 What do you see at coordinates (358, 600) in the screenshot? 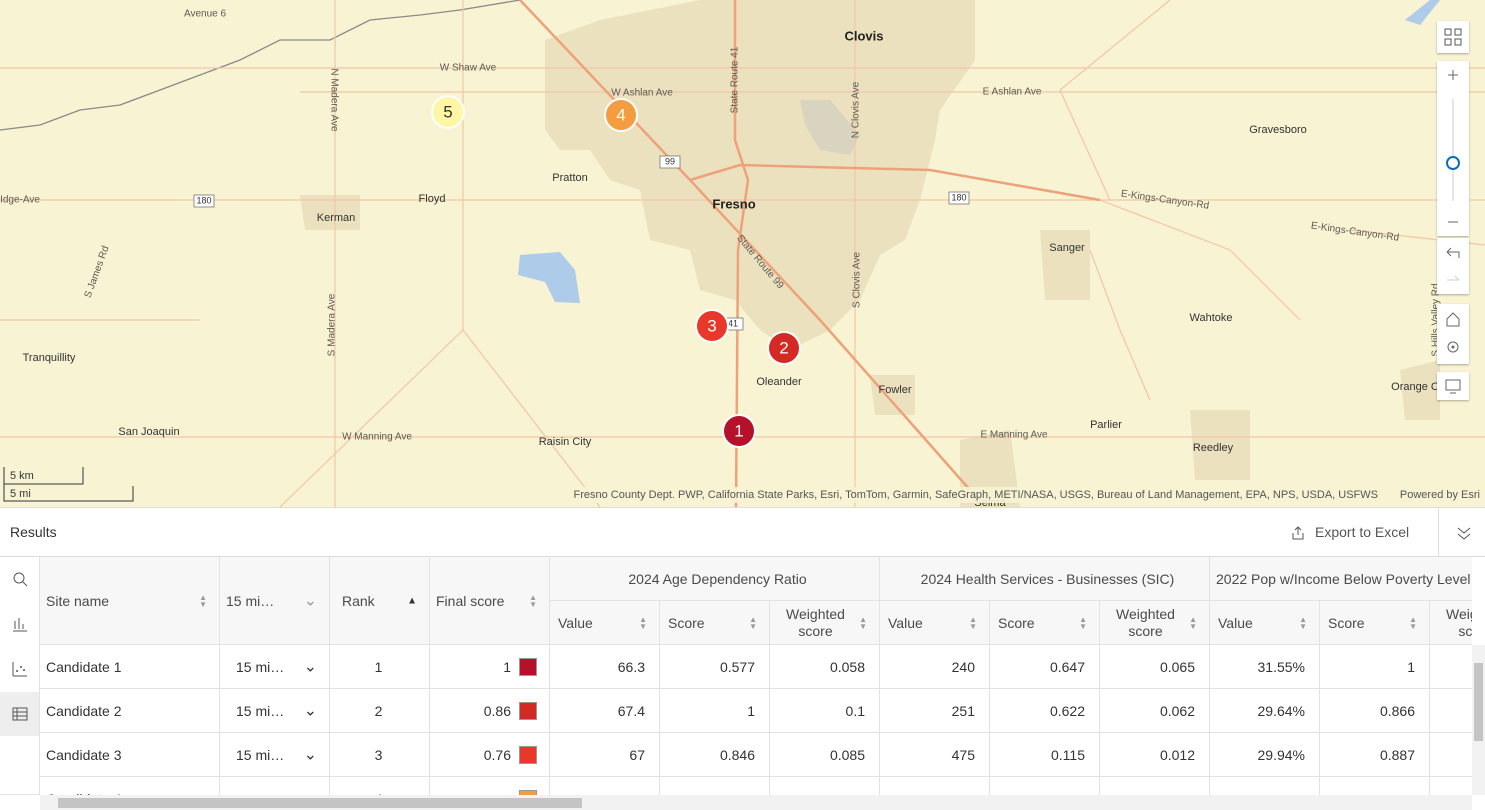
I see `column-header-text: Rank` at bounding box center [358, 600].